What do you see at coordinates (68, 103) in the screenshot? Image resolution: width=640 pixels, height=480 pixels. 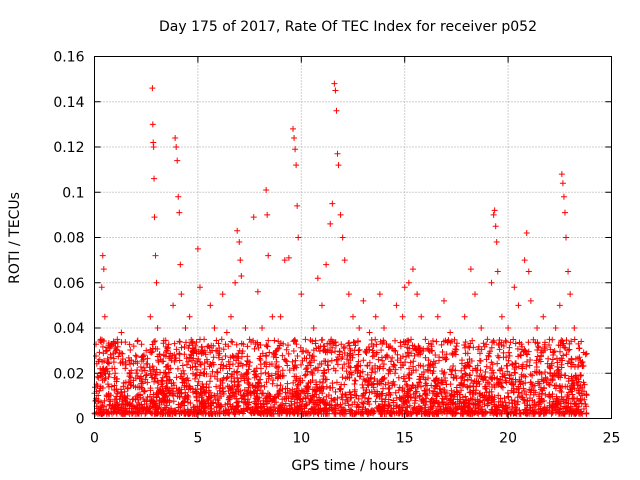 I see `y-tick-label: 0.14` at bounding box center [68, 103].